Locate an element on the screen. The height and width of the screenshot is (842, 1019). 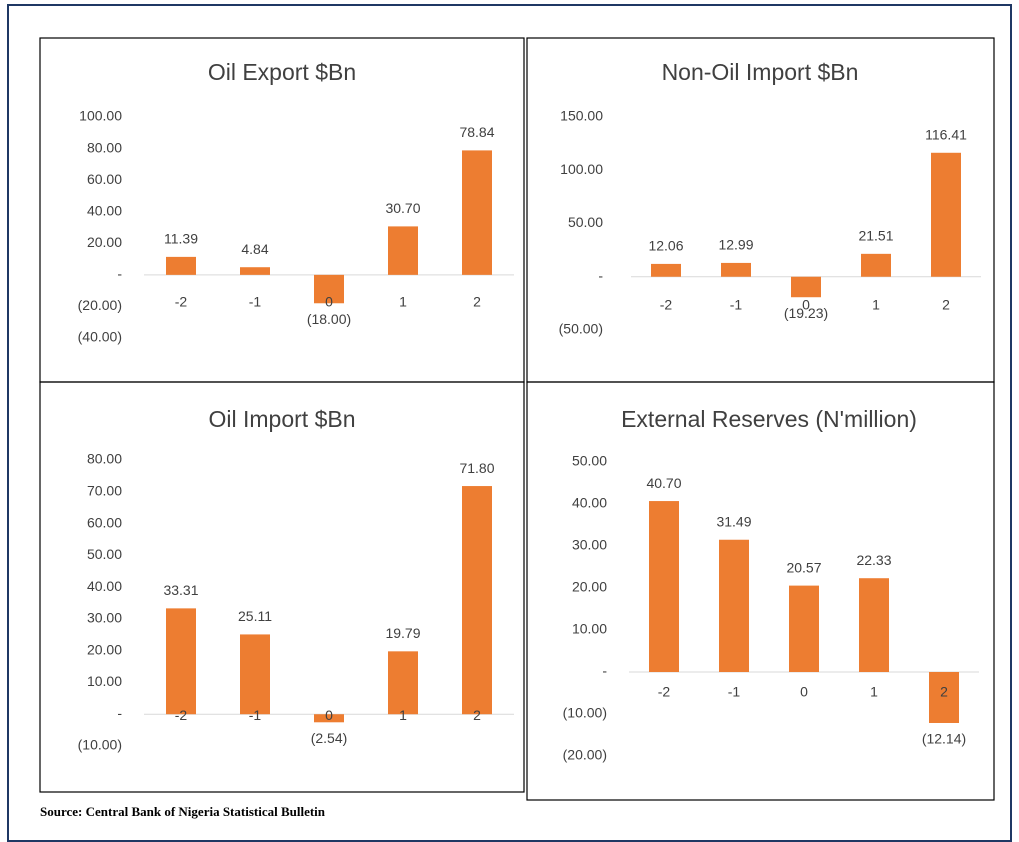
data-label: 33.31 is located at coordinates (180, 590).